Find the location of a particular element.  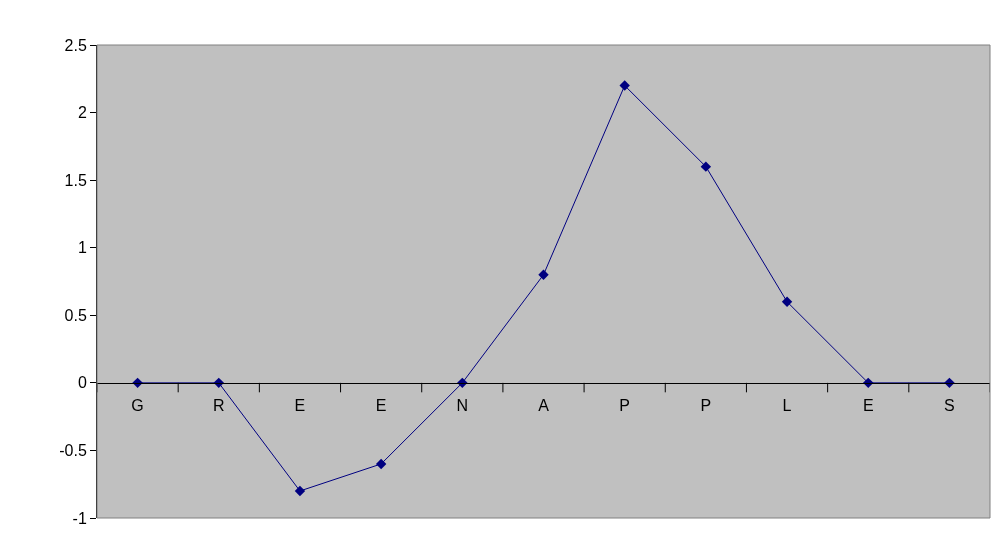

x-tick-label: R is located at coordinates (218, 406).